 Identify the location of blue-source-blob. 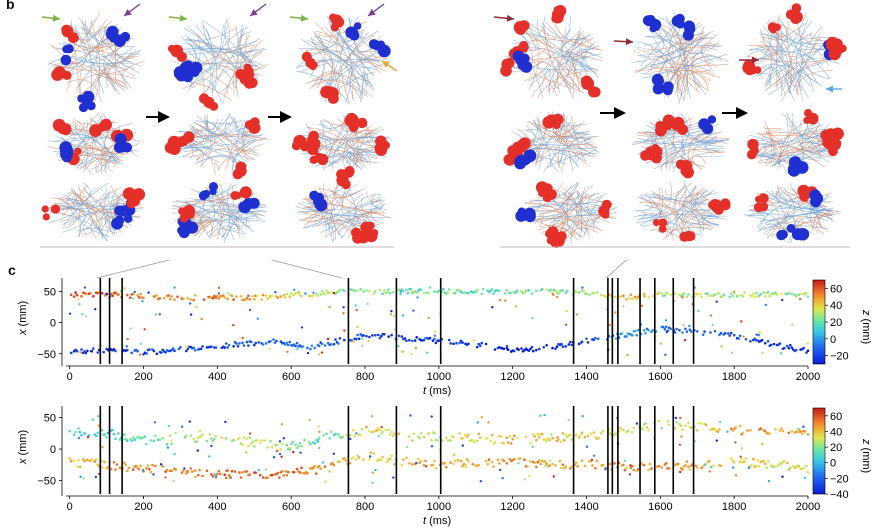
(127, 147).